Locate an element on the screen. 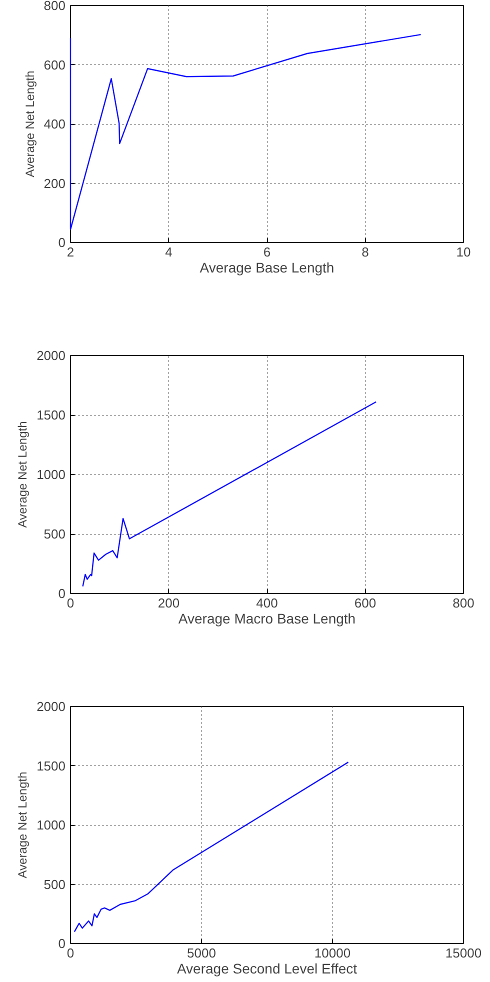 The width and height of the screenshot is (490, 982). x-tick-label: 2 is located at coordinates (70, 252).